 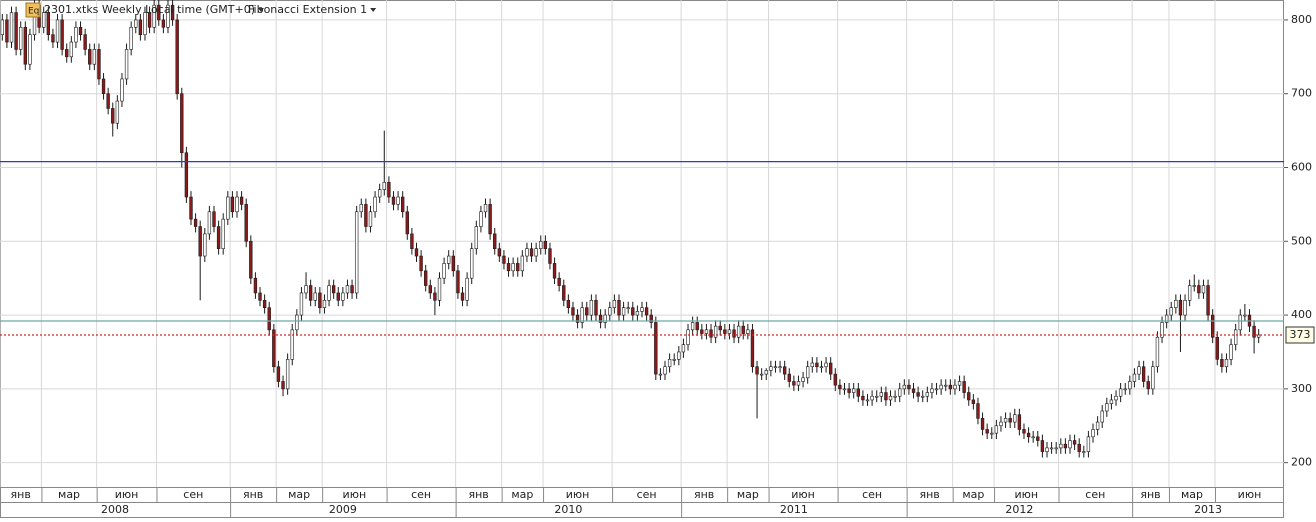 What do you see at coordinates (193, 494) in the screenshot?
I see `x-tick-label: сен` at bounding box center [193, 494].